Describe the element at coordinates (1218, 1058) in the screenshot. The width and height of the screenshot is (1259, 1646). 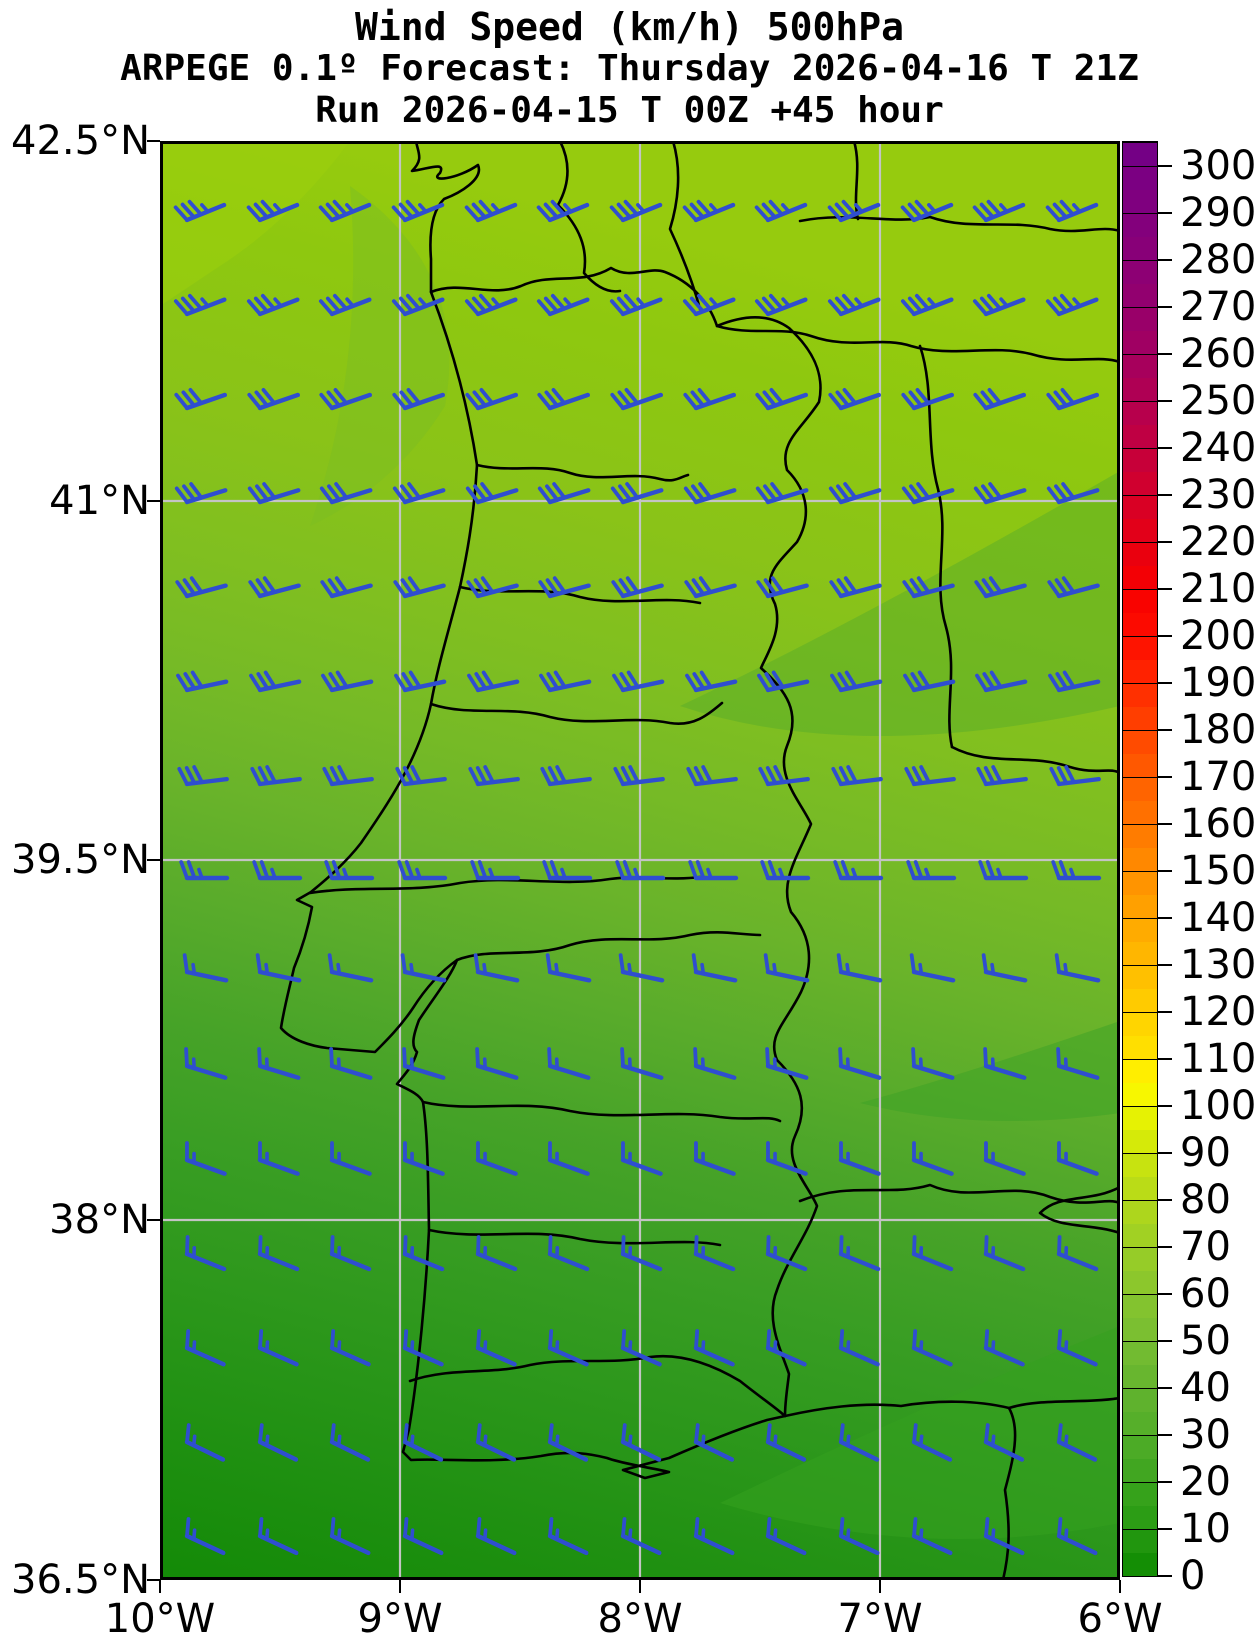
I see `colorbar-tick-label: 110` at that location.